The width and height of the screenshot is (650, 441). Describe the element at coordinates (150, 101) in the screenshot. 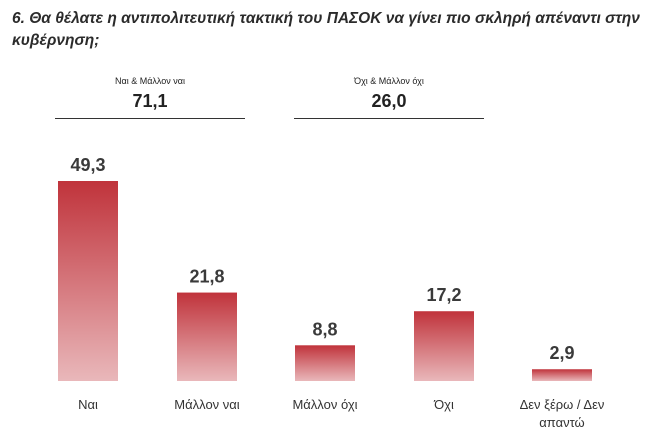

I see `summary-value: 71,1` at that location.